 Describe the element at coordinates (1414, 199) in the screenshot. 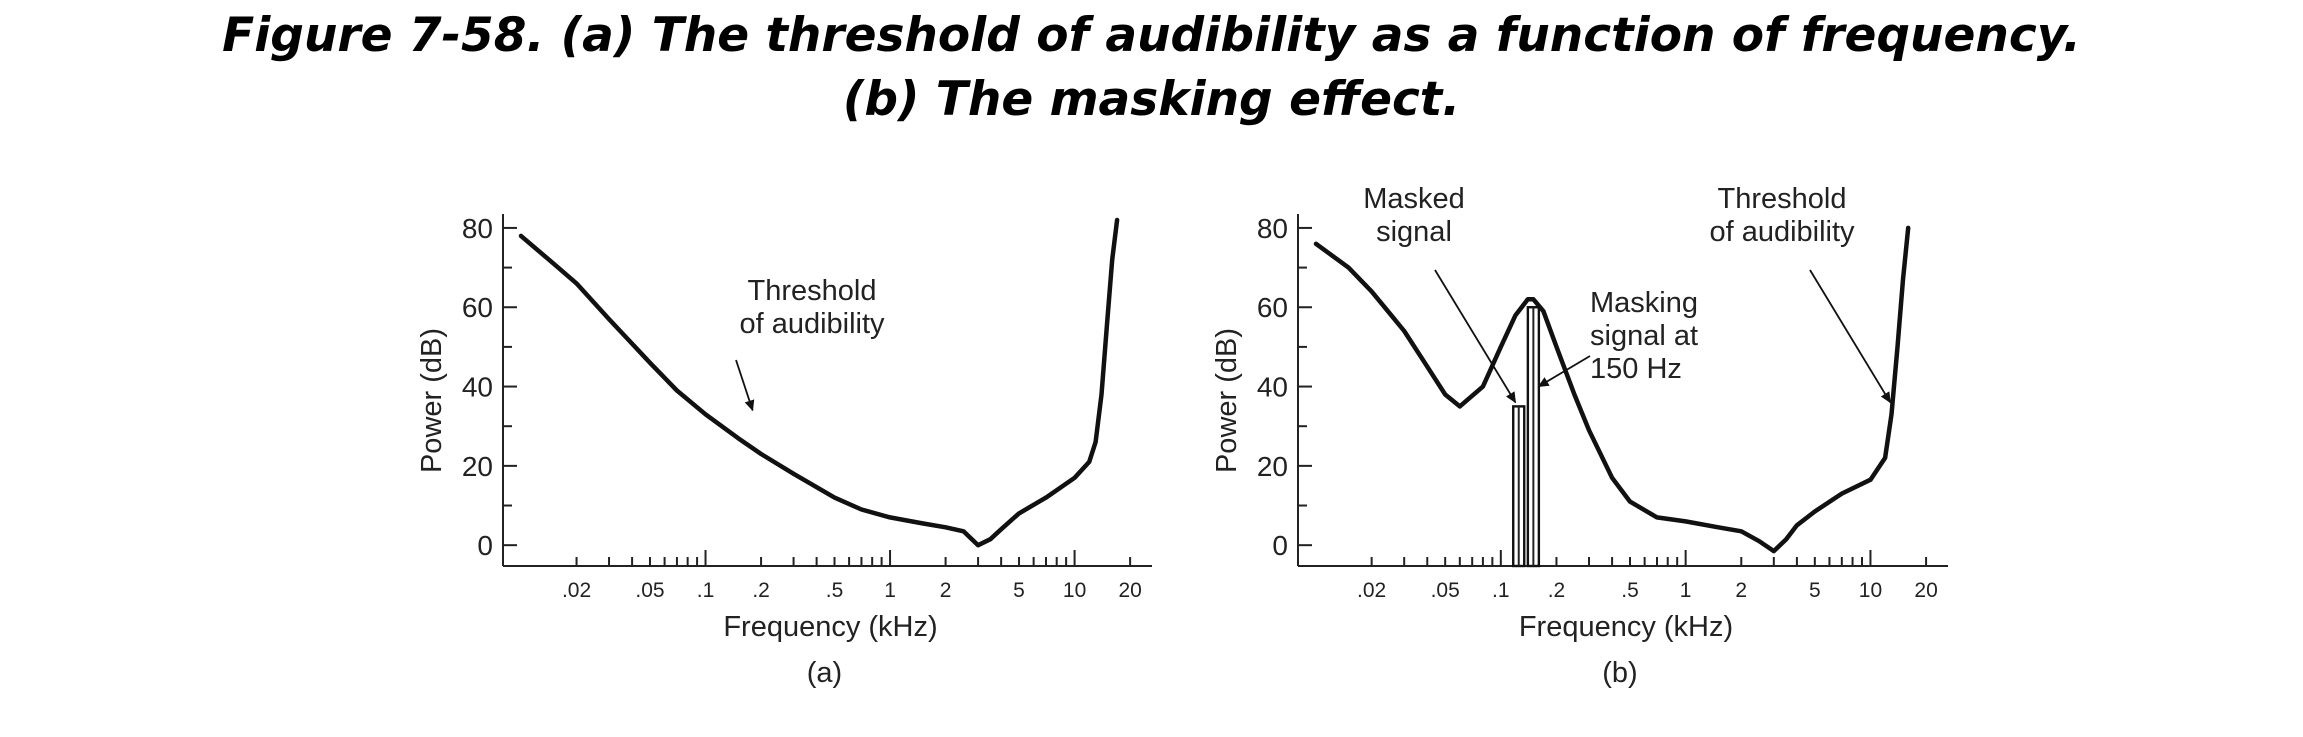

I see `annotation-line: Masked` at that location.